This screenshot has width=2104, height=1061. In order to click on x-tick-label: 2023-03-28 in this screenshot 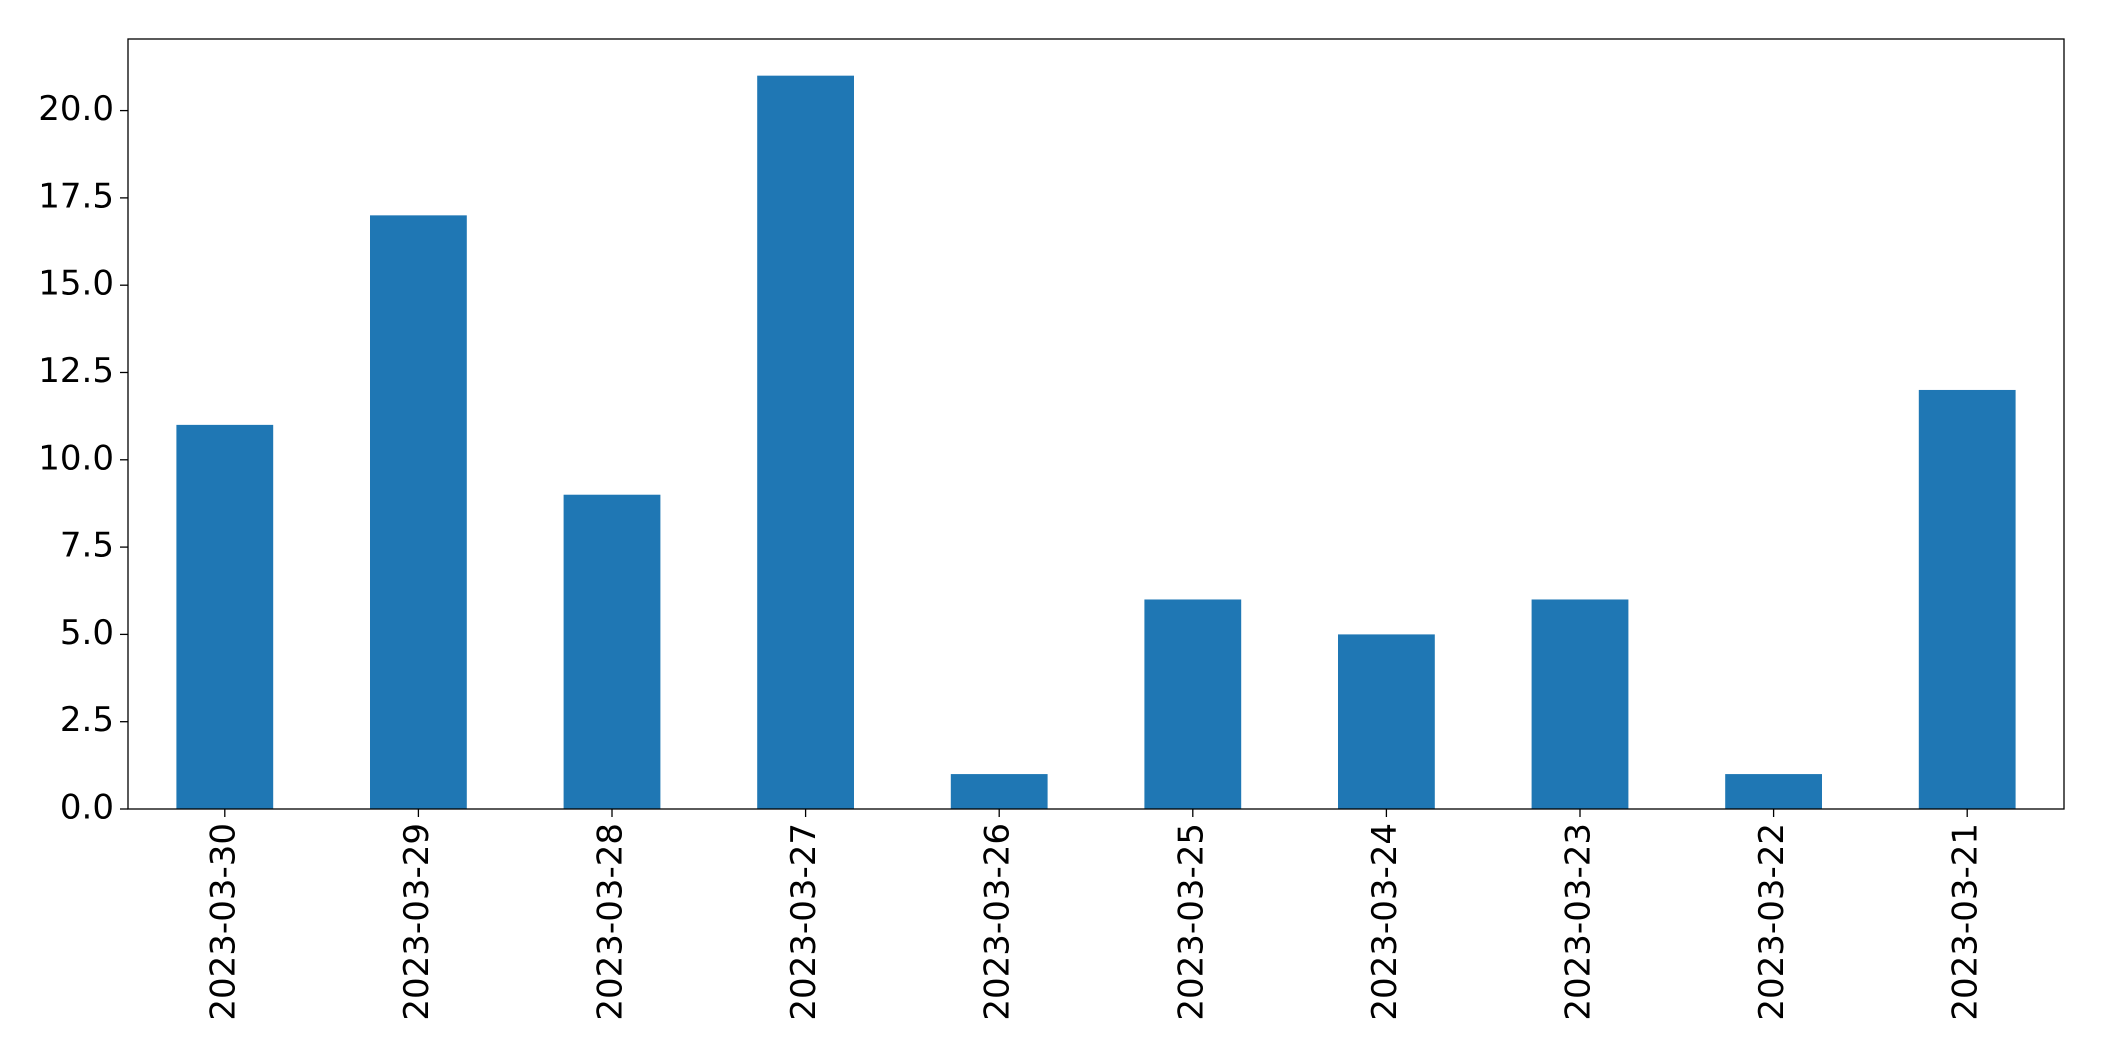, I will do `click(611, 922)`.